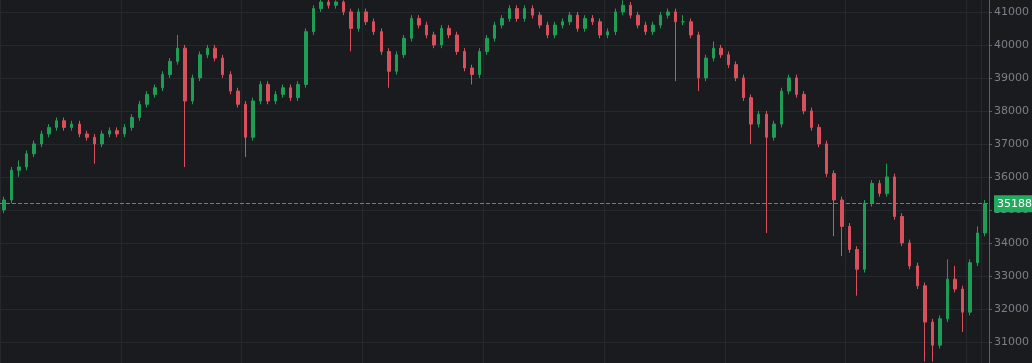  What do you see at coordinates (1012, 144) in the screenshot?
I see `y-tick-label: 37000` at bounding box center [1012, 144].